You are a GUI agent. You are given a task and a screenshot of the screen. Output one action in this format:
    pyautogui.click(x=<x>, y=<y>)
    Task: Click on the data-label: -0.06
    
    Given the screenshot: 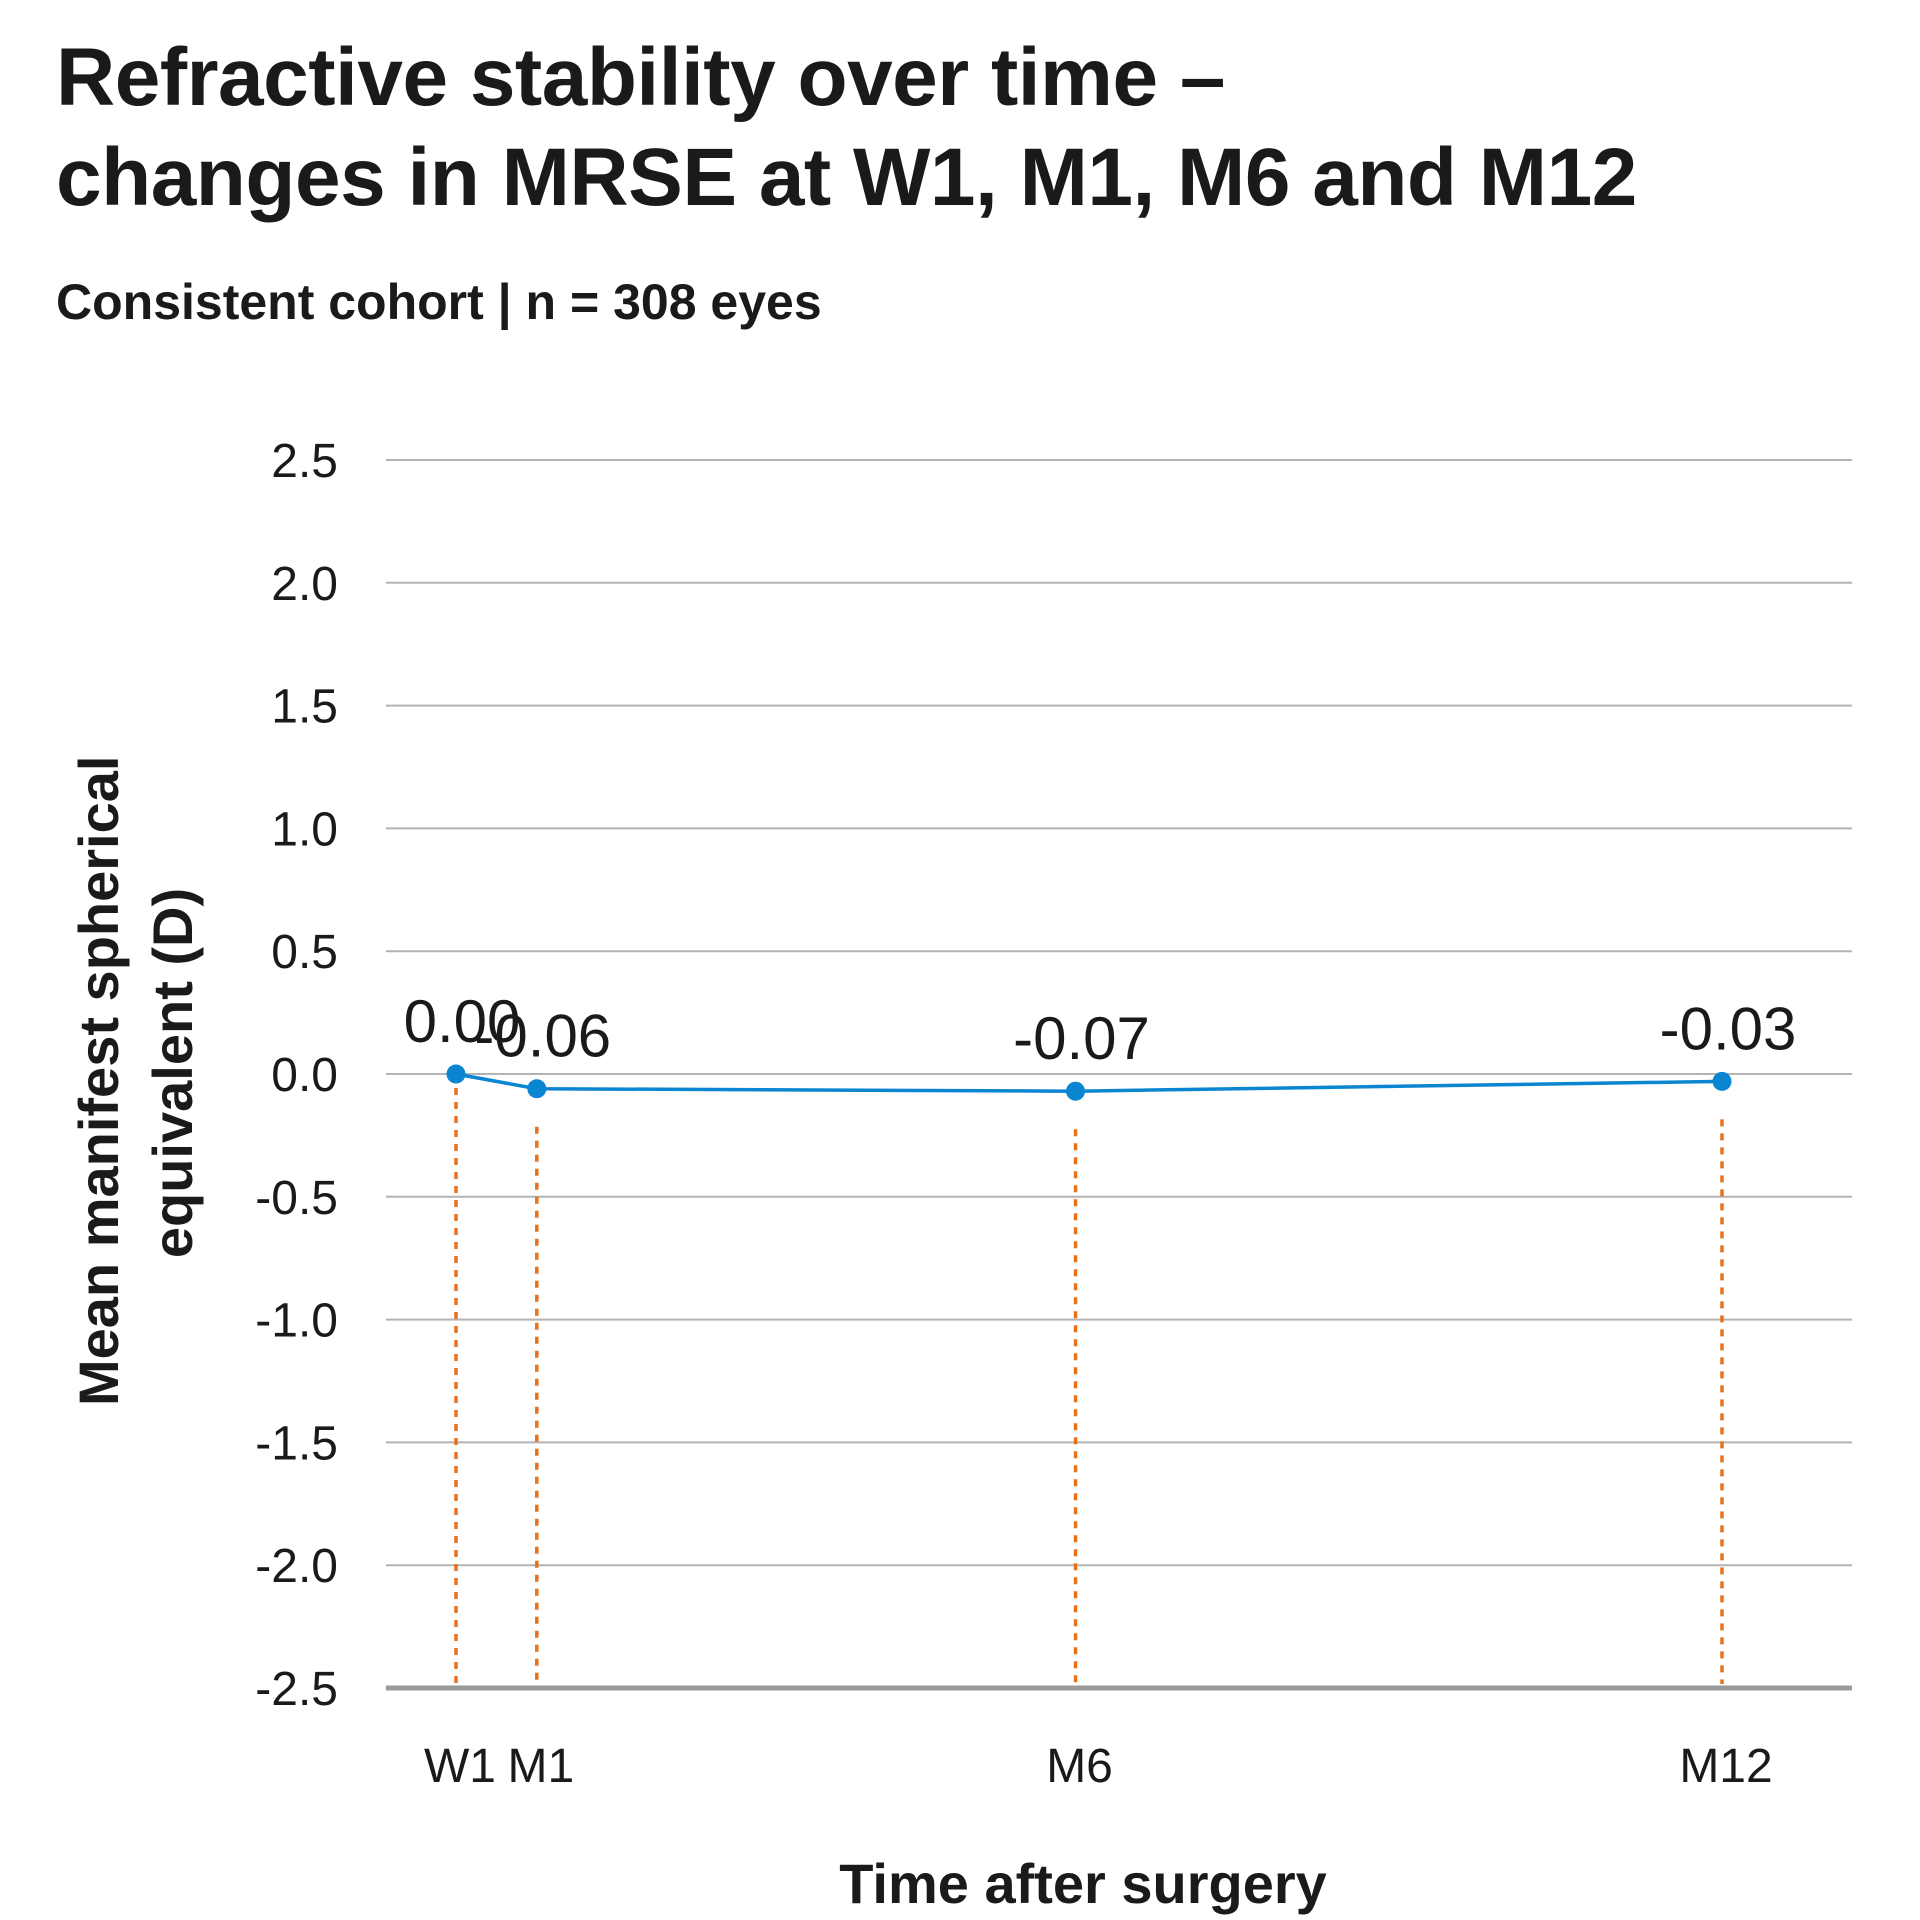 What is the action you would take?
    pyautogui.click(x=542, y=1036)
    